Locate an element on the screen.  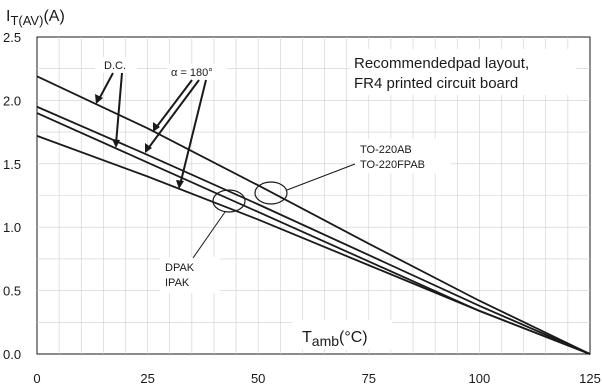
dc-label: D.C. is located at coordinates (115, 66).